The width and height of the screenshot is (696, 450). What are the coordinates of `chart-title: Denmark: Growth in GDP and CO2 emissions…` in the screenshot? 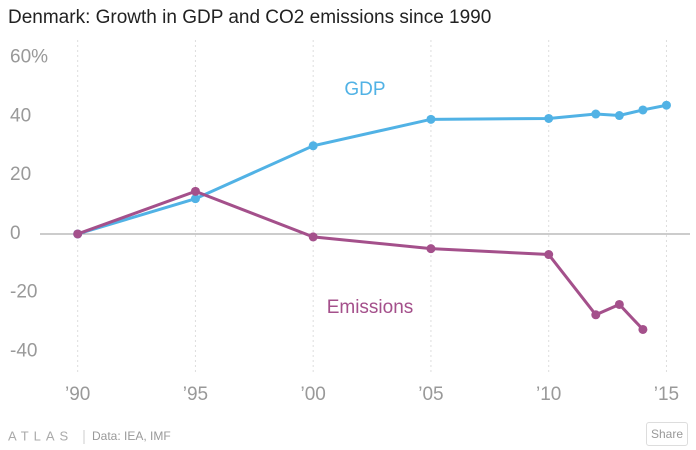 It's located at (249, 17).